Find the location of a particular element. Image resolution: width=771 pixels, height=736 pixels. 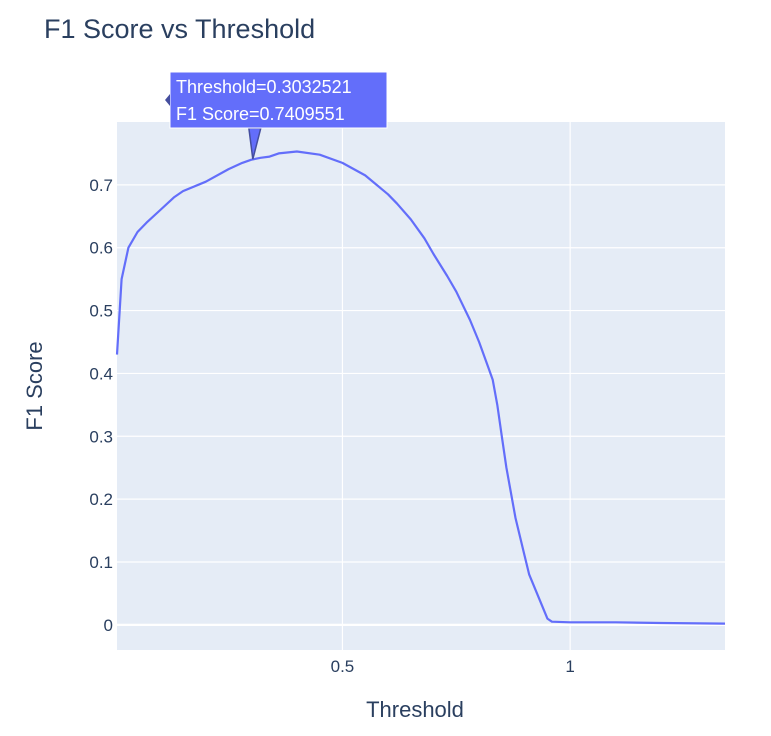

y-tick-label: 0.6 is located at coordinates (101, 248).